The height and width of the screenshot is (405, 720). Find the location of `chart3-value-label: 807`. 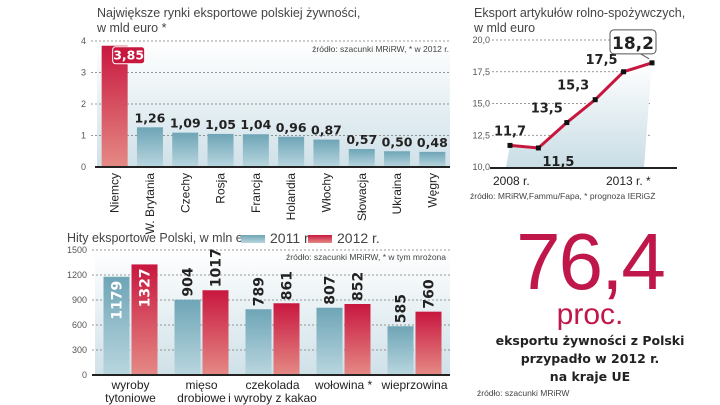

chart3-value-label: 807 is located at coordinates (331, 290).